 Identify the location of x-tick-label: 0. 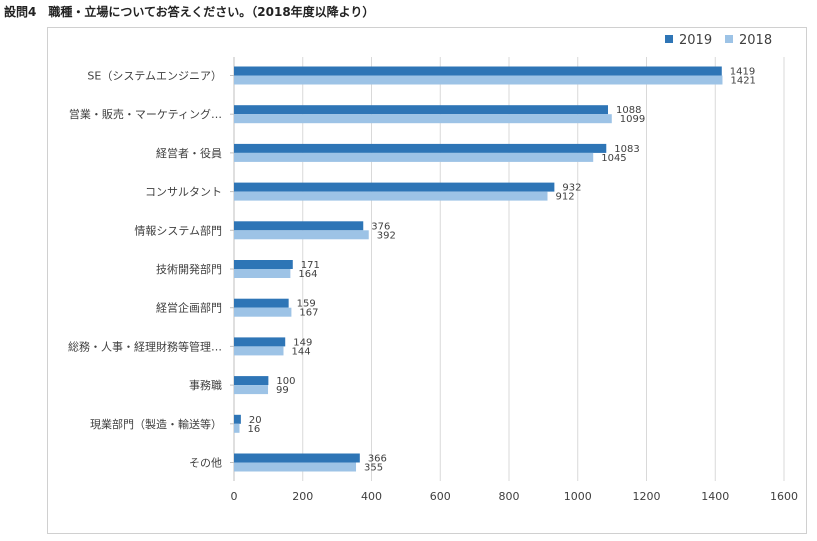
(234, 496).